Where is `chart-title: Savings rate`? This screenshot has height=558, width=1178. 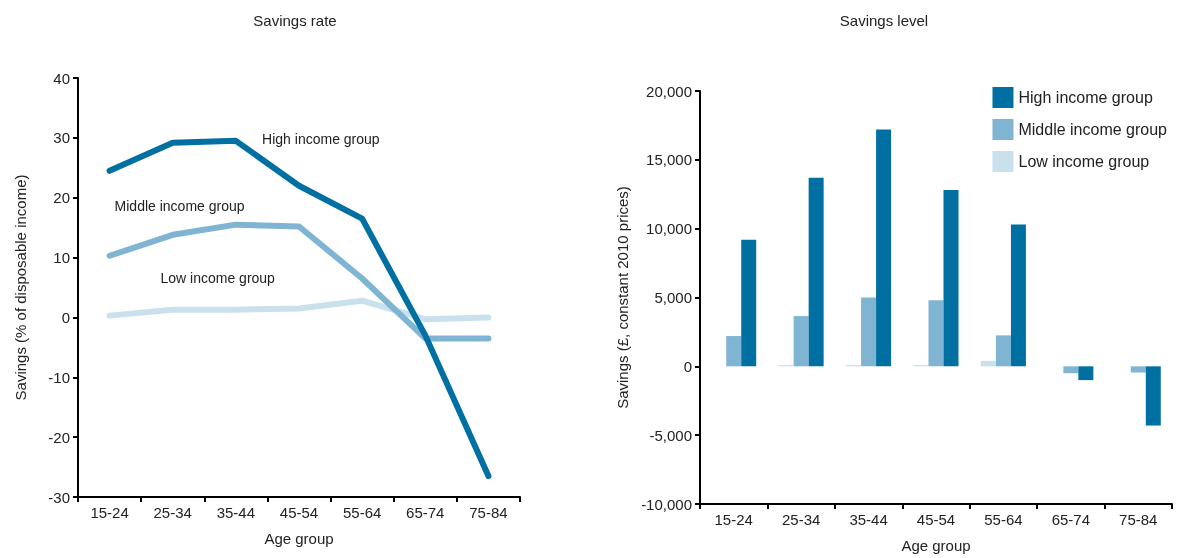 chart-title: Savings rate is located at coordinates (295, 20).